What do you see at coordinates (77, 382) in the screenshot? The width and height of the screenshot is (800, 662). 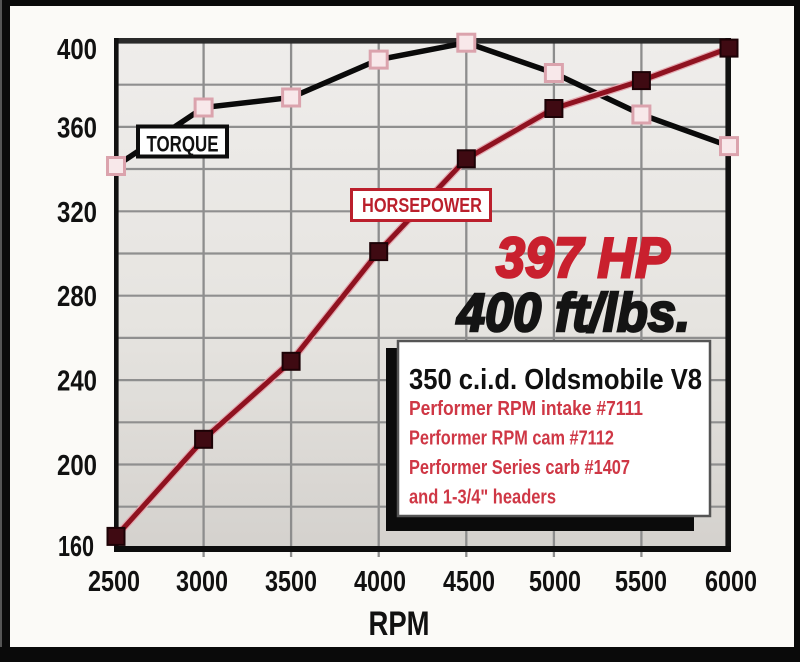 I see `svg-text: 240` at bounding box center [77, 382].